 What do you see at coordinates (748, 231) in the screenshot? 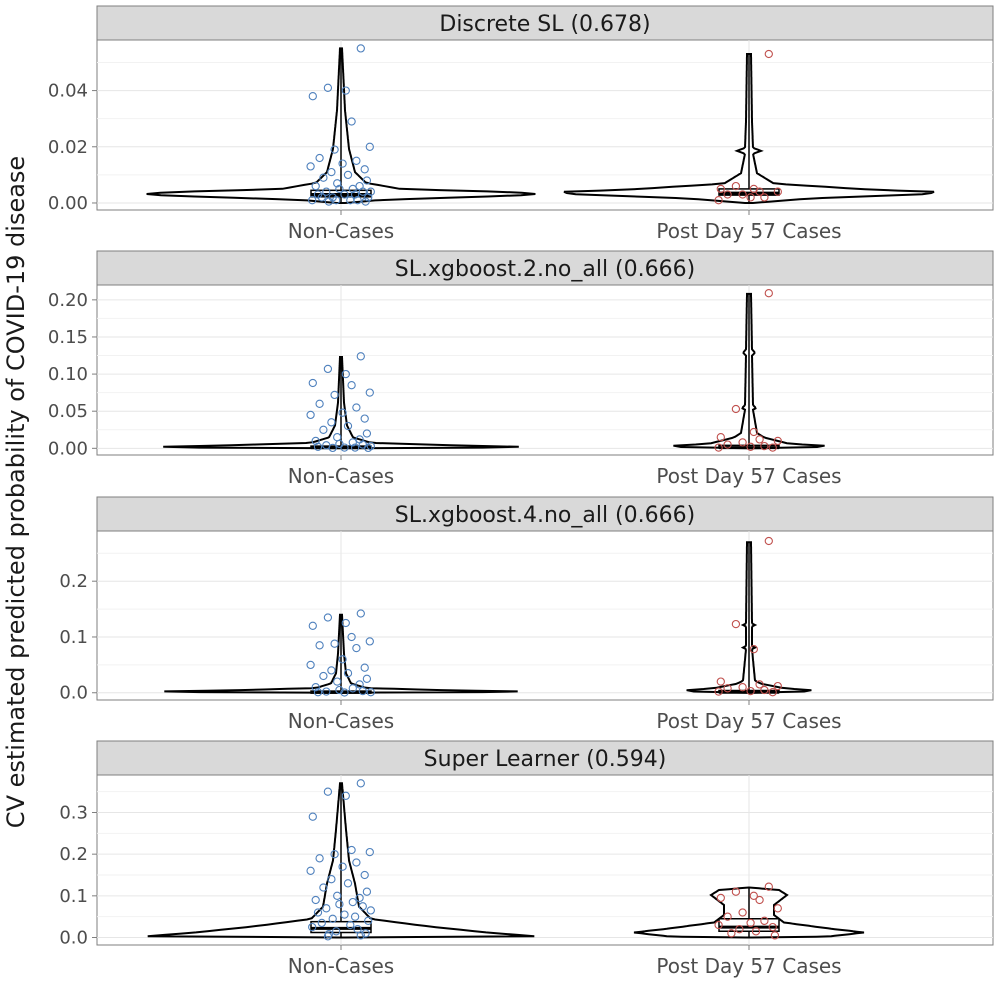
I see `x-tick-label: Post Day 57 Cases` at bounding box center [748, 231].